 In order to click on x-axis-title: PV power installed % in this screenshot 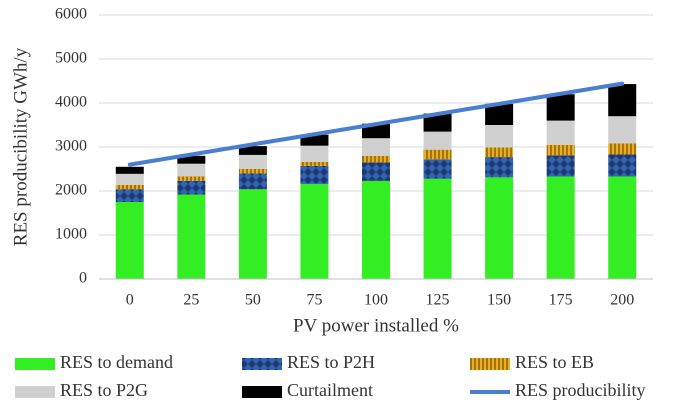, I will do `click(376, 325)`.